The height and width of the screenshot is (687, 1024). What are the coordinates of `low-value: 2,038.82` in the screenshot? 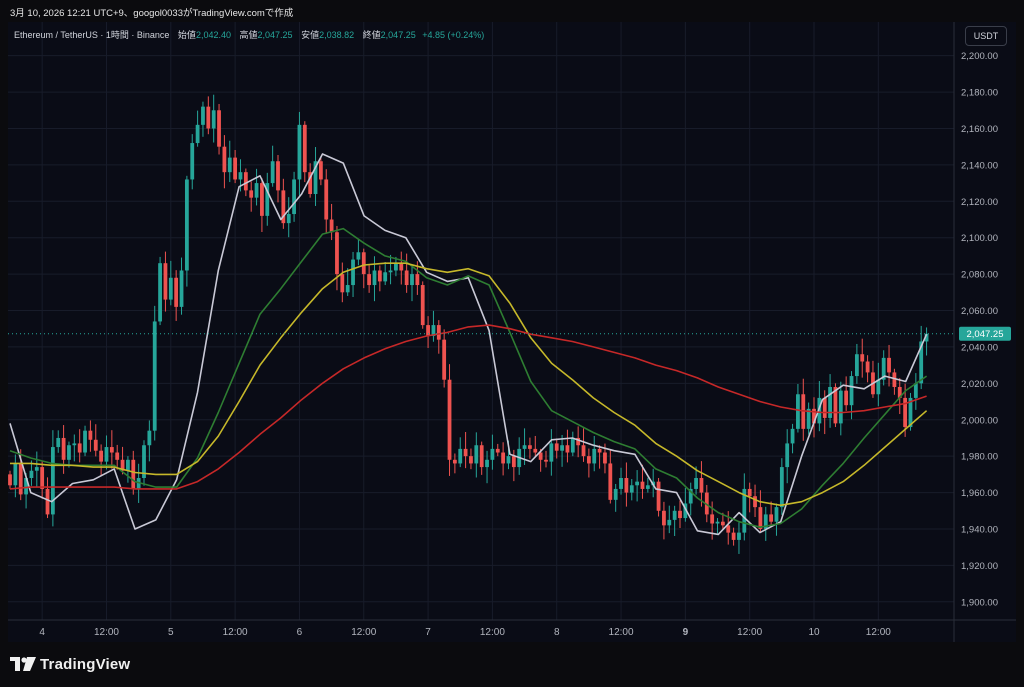 It's located at (337, 35).